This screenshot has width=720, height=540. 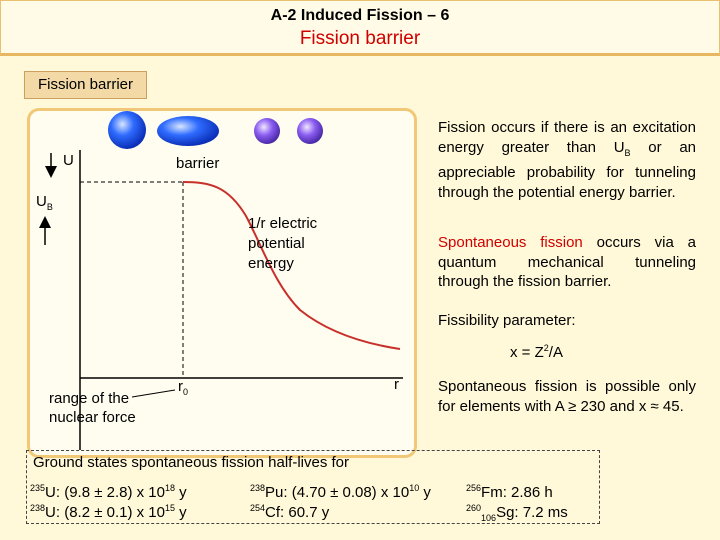 I want to click on ub-label: UB, so click(x=44, y=202).